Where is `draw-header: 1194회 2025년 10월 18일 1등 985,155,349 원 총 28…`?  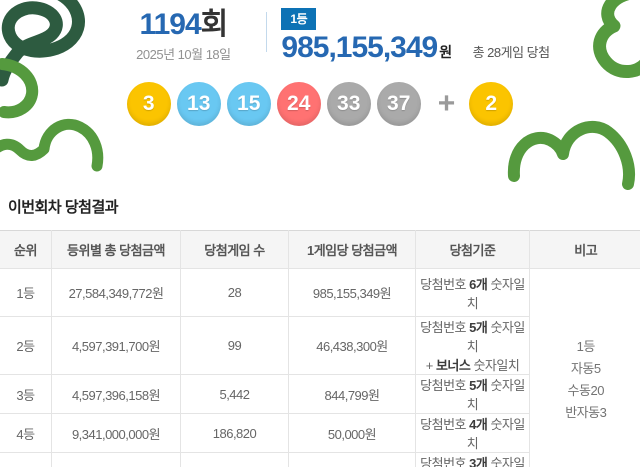 draw-header: 1194회 2025년 10월 18일 1등 985,155,349 원 총 28… is located at coordinates (329, 32).